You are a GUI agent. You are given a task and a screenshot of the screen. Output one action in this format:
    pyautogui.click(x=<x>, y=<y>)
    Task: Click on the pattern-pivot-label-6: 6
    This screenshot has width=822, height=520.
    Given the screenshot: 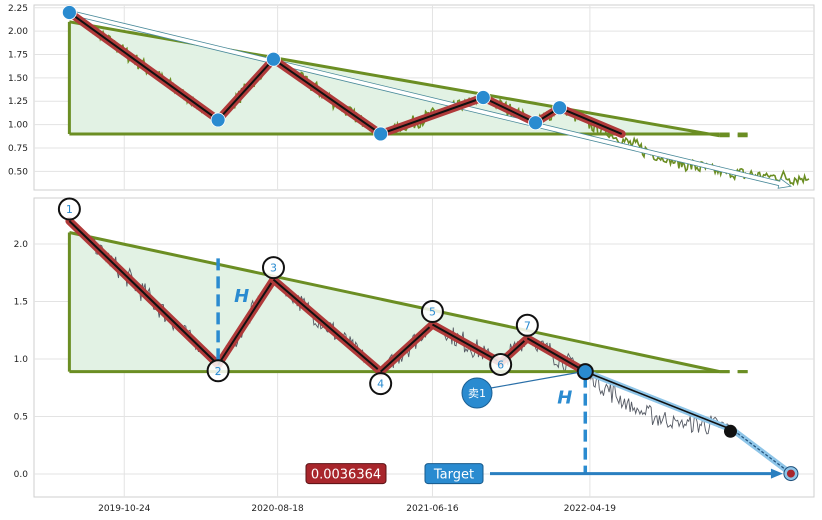 What is the action you would take?
    pyautogui.click(x=500, y=364)
    